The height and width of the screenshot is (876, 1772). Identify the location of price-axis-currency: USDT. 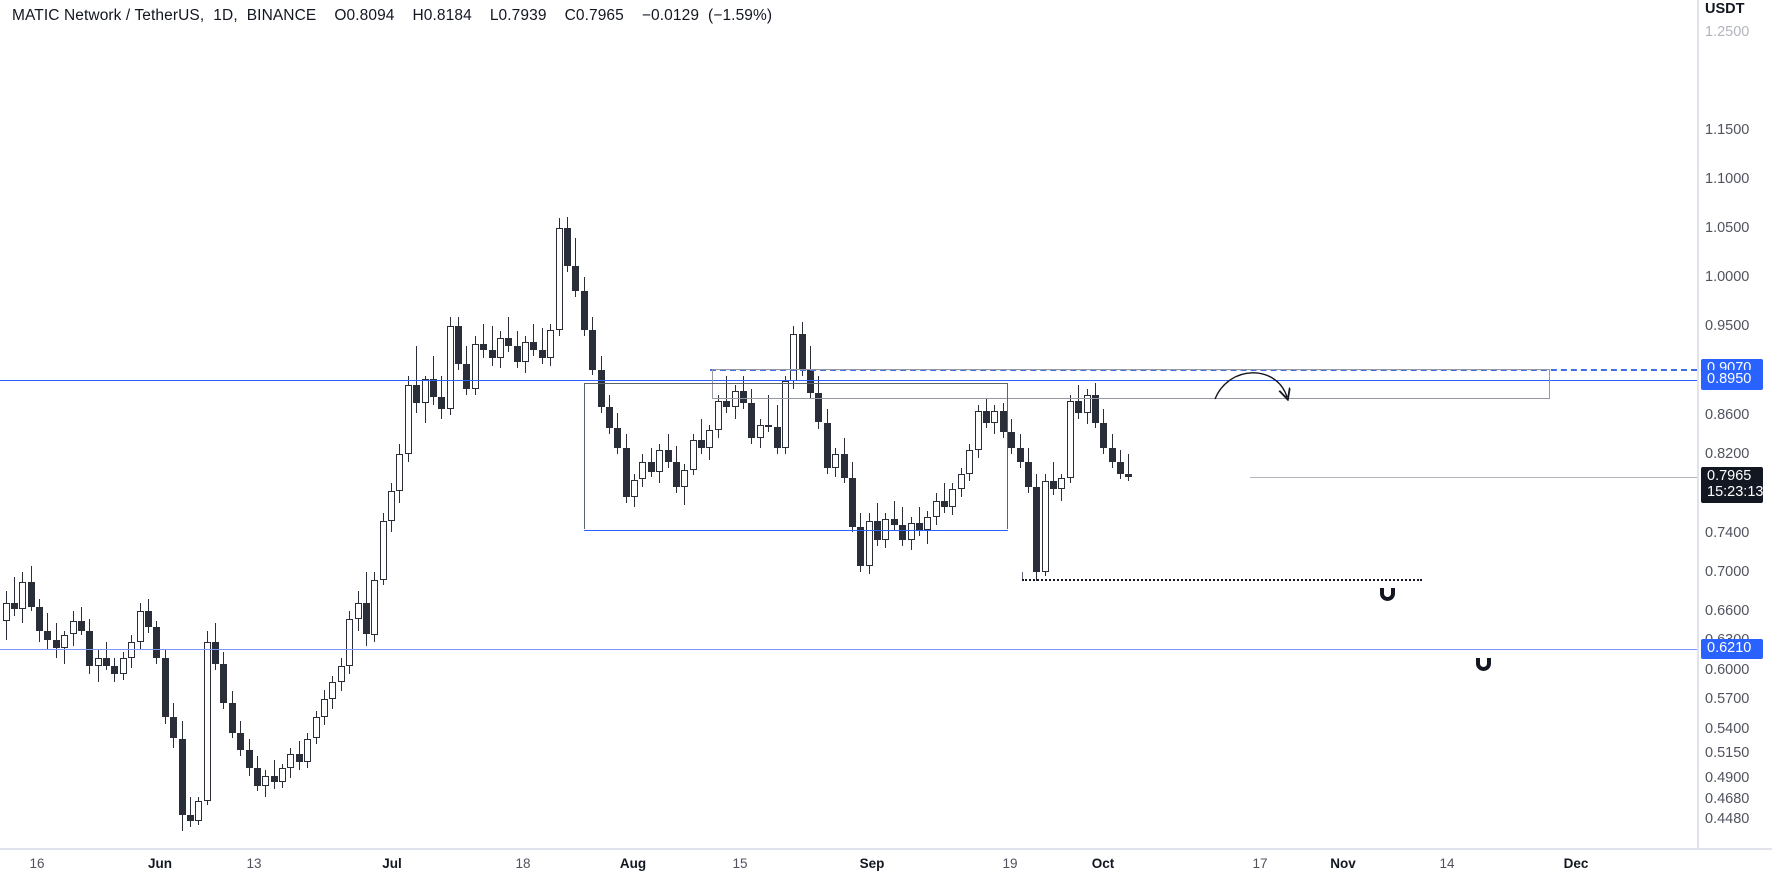
(1725, 9).